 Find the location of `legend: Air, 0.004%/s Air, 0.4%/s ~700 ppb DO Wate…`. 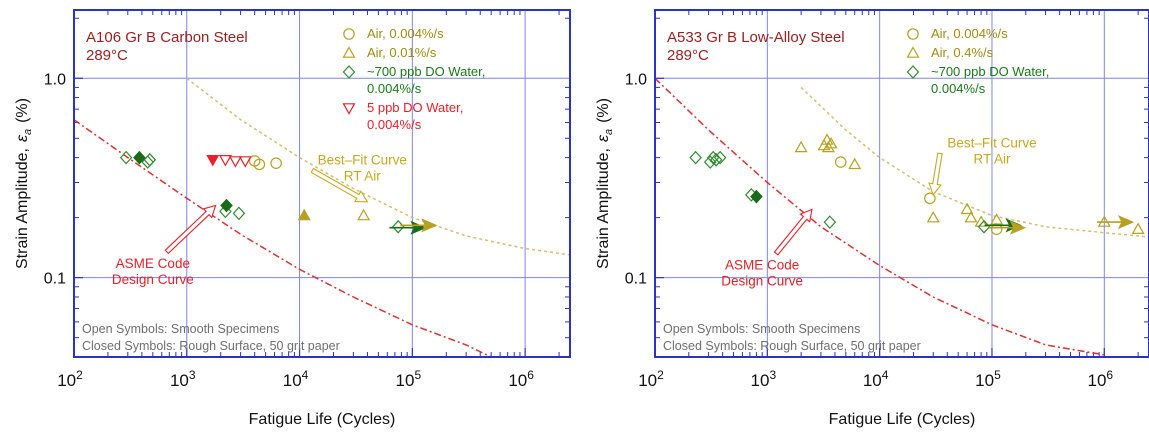

legend: Air, 0.004%/s Air, 0.4%/s ~700 ppb DO Wate… is located at coordinates (977, 61).